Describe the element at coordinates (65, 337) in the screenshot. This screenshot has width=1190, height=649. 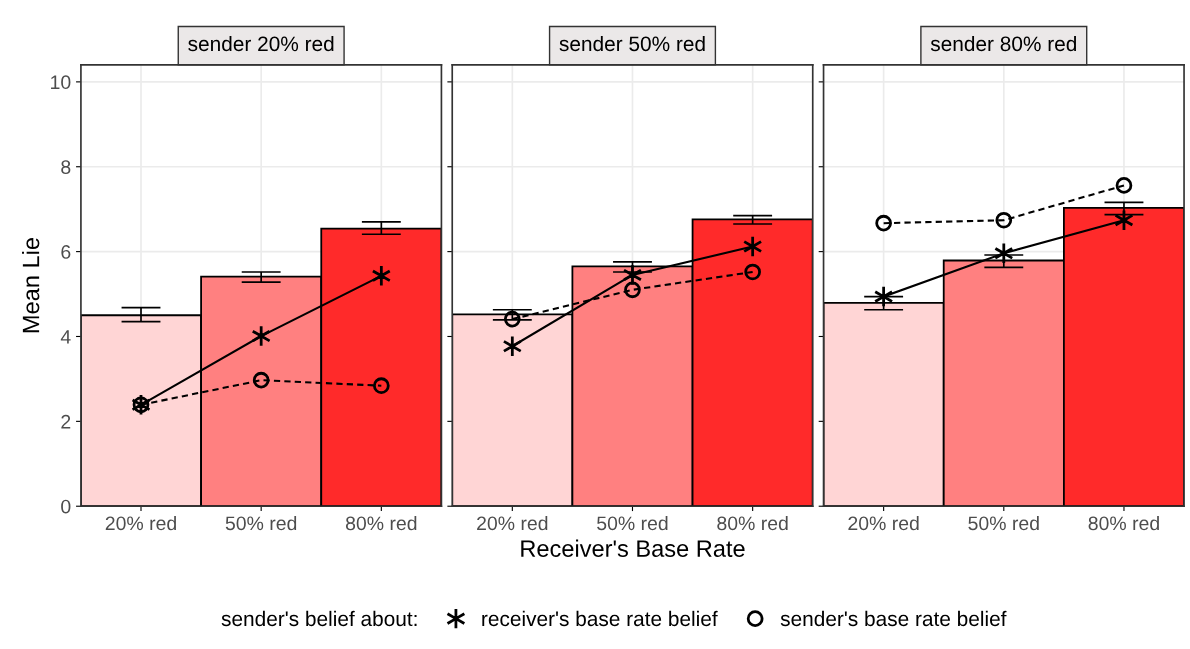
I see `y-tick-label: 4` at that location.